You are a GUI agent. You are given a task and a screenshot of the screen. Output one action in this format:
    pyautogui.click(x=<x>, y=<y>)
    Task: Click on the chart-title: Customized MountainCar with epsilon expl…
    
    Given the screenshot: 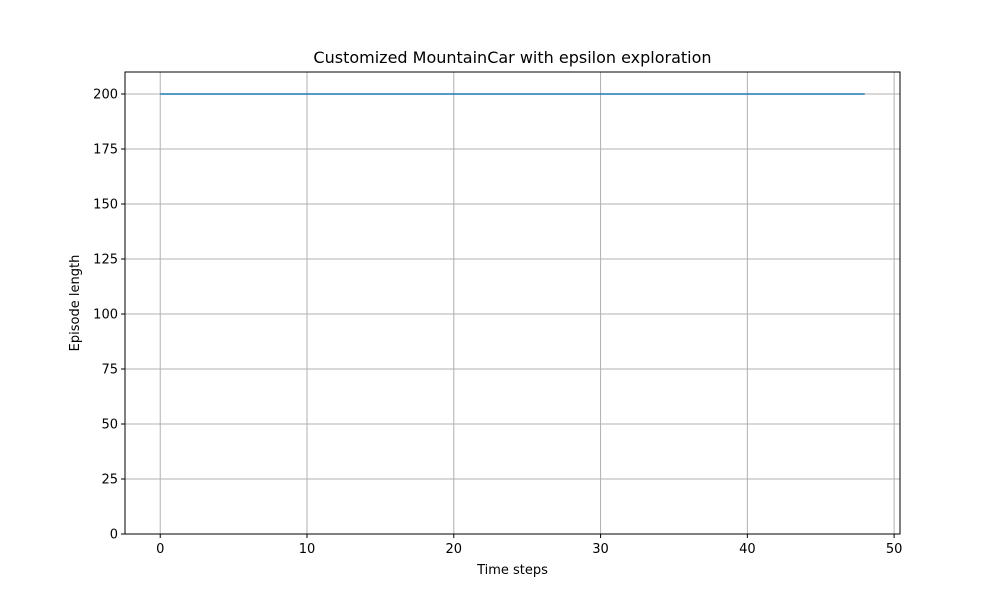 What is the action you would take?
    pyautogui.click(x=512, y=57)
    